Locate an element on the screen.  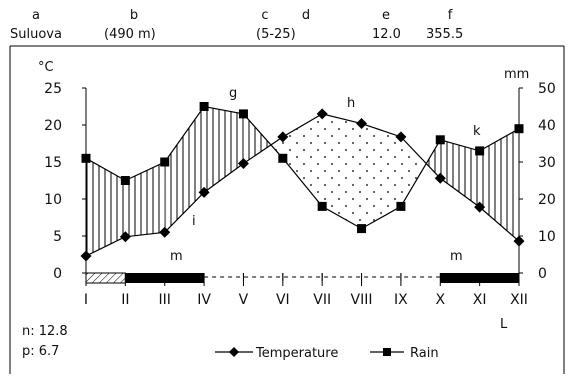
y-left-tick-label: 5 is located at coordinates (57, 237).